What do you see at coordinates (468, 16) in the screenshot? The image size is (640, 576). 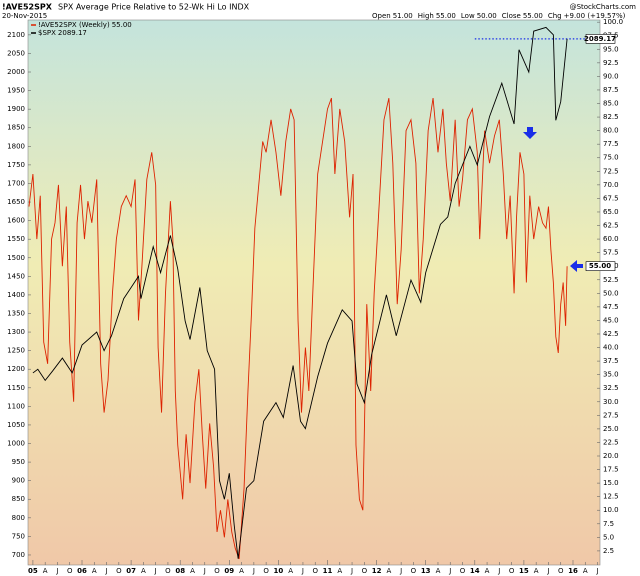 I see `quote-label: Low` at bounding box center [468, 16].